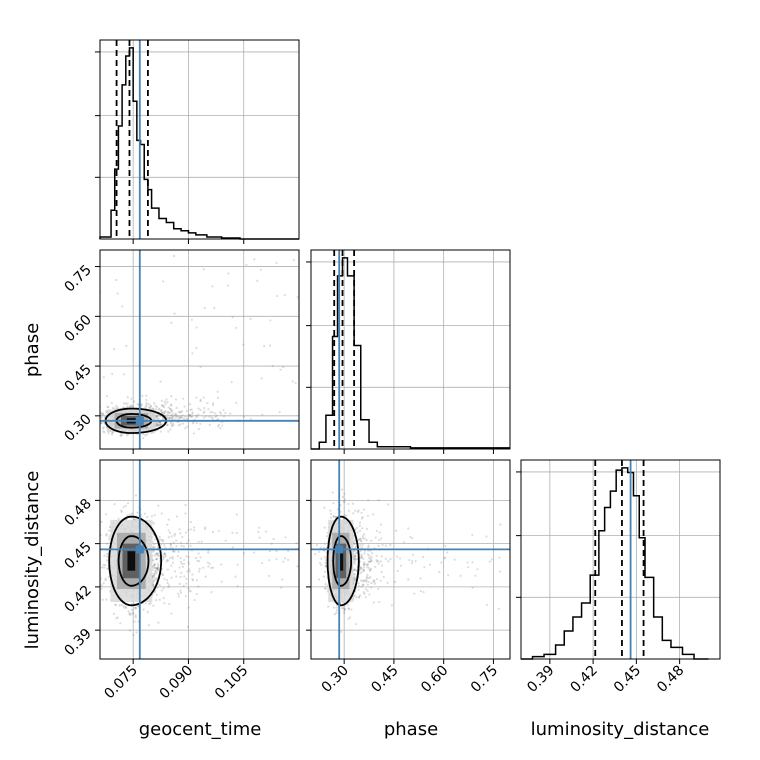 Image resolution: width=760 pixels, height=760 pixels. I want to click on scatter-panel-phase-vs-luminosity-distance: 0.30 0.45 0.60 0.75, so click(408, 577).